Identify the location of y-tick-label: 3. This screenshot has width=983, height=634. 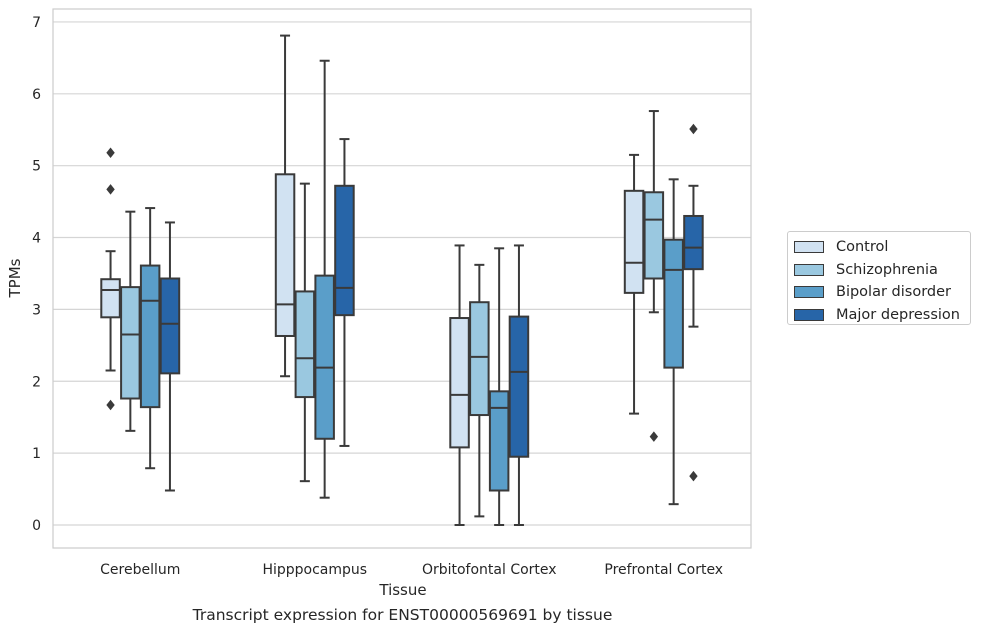
(36, 310).